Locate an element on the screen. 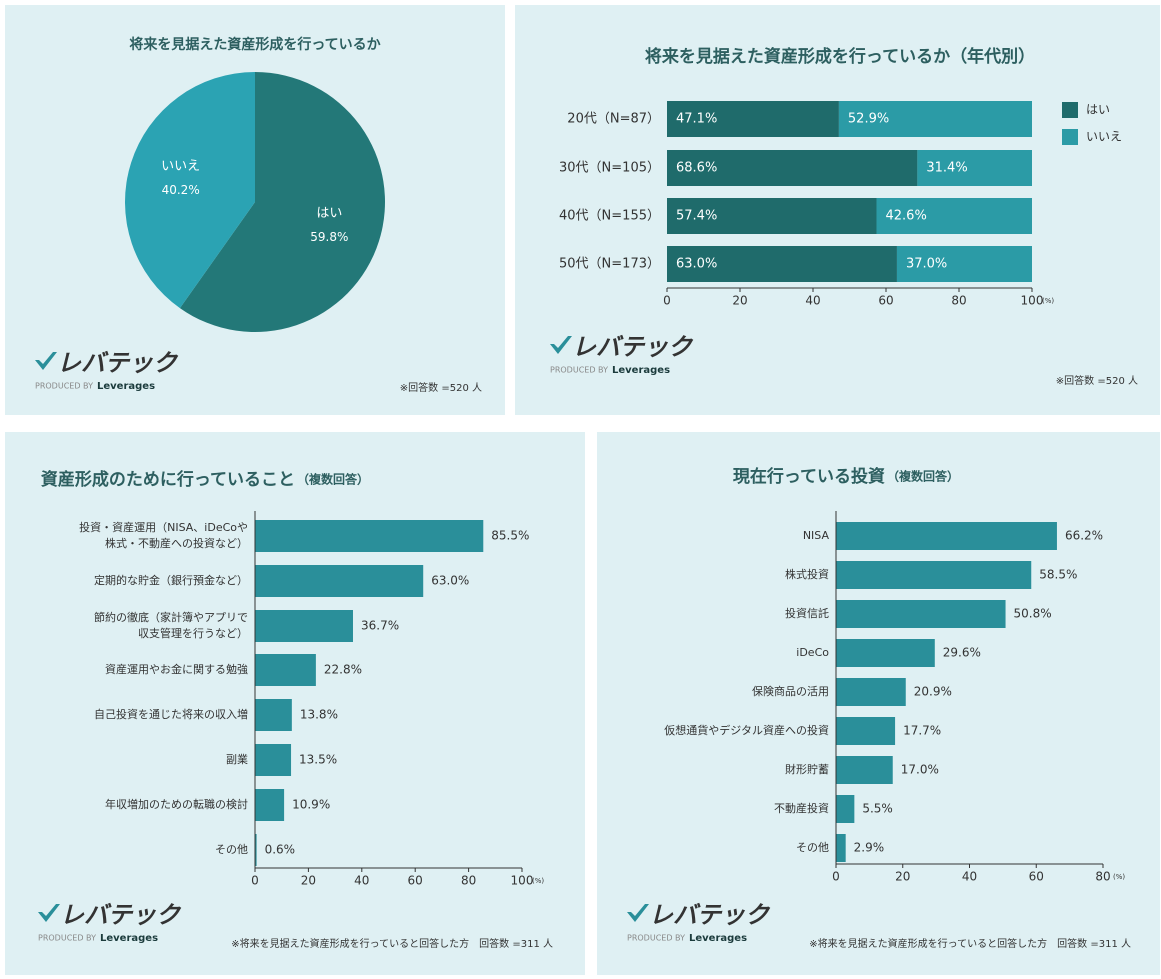 The width and height of the screenshot is (1161, 979). y-tick-label: 節約の徹底（家計簿やアプリで収支管理を行うなど） is located at coordinates (171, 625).